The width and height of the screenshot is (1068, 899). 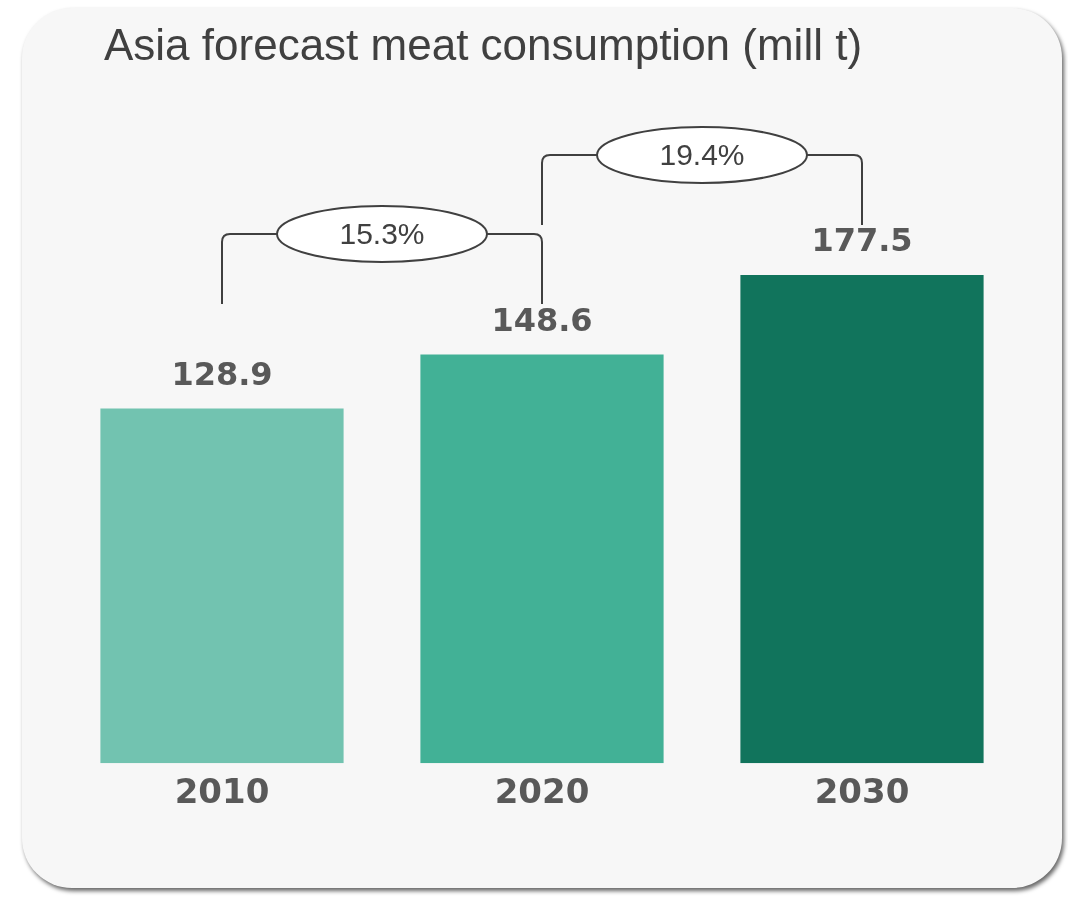 I want to click on x-tick-label: 2020, so click(x=542, y=791).